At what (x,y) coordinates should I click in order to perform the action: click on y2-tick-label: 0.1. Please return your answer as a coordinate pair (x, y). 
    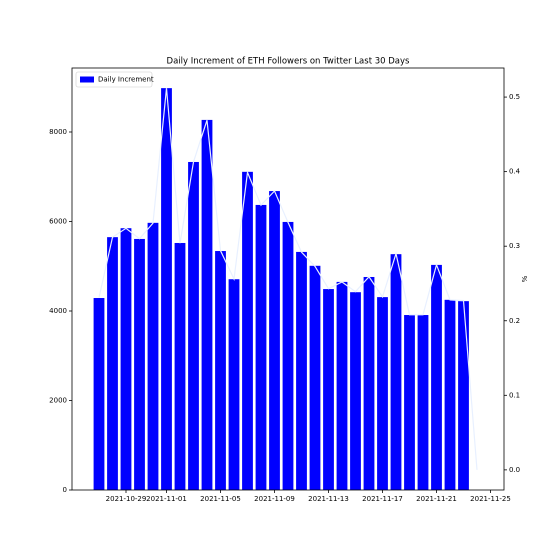
    Looking at the image, I should click on (514, 395).